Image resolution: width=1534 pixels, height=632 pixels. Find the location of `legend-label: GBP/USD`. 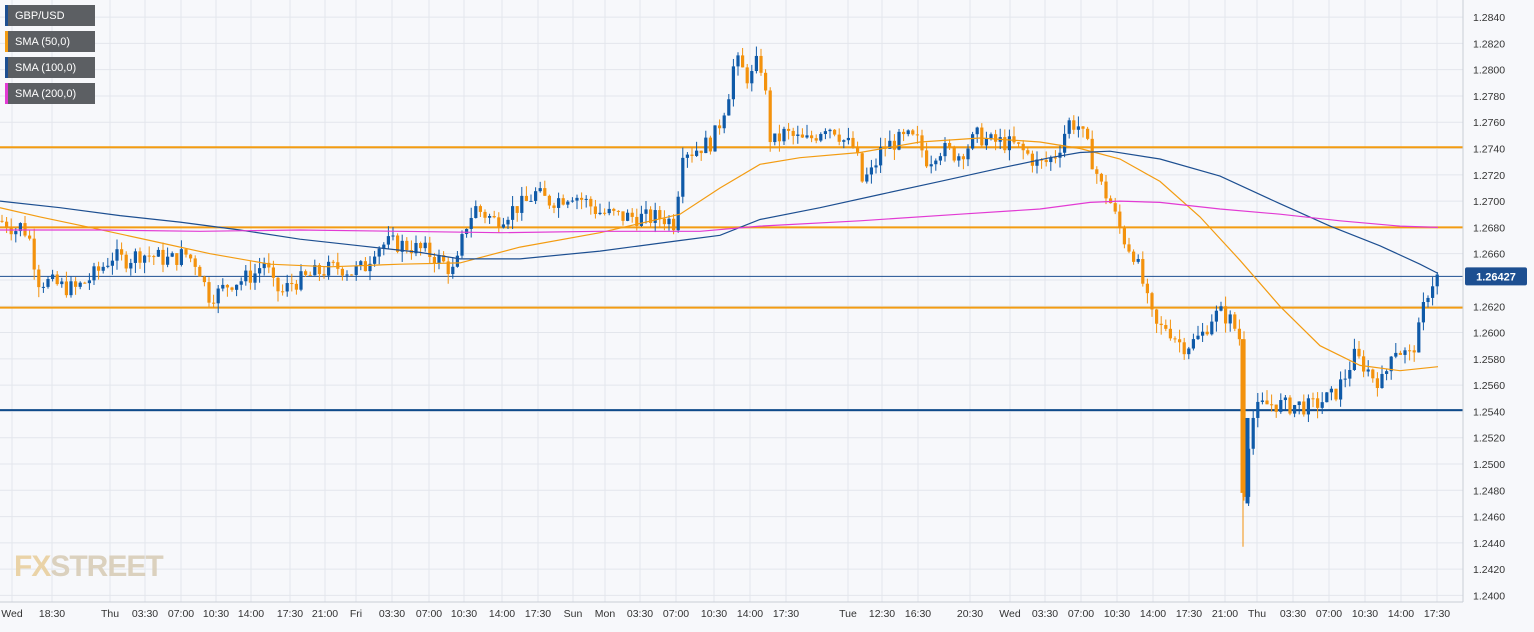

legend-label: GBP/USD is located at coordinates (40, 15).